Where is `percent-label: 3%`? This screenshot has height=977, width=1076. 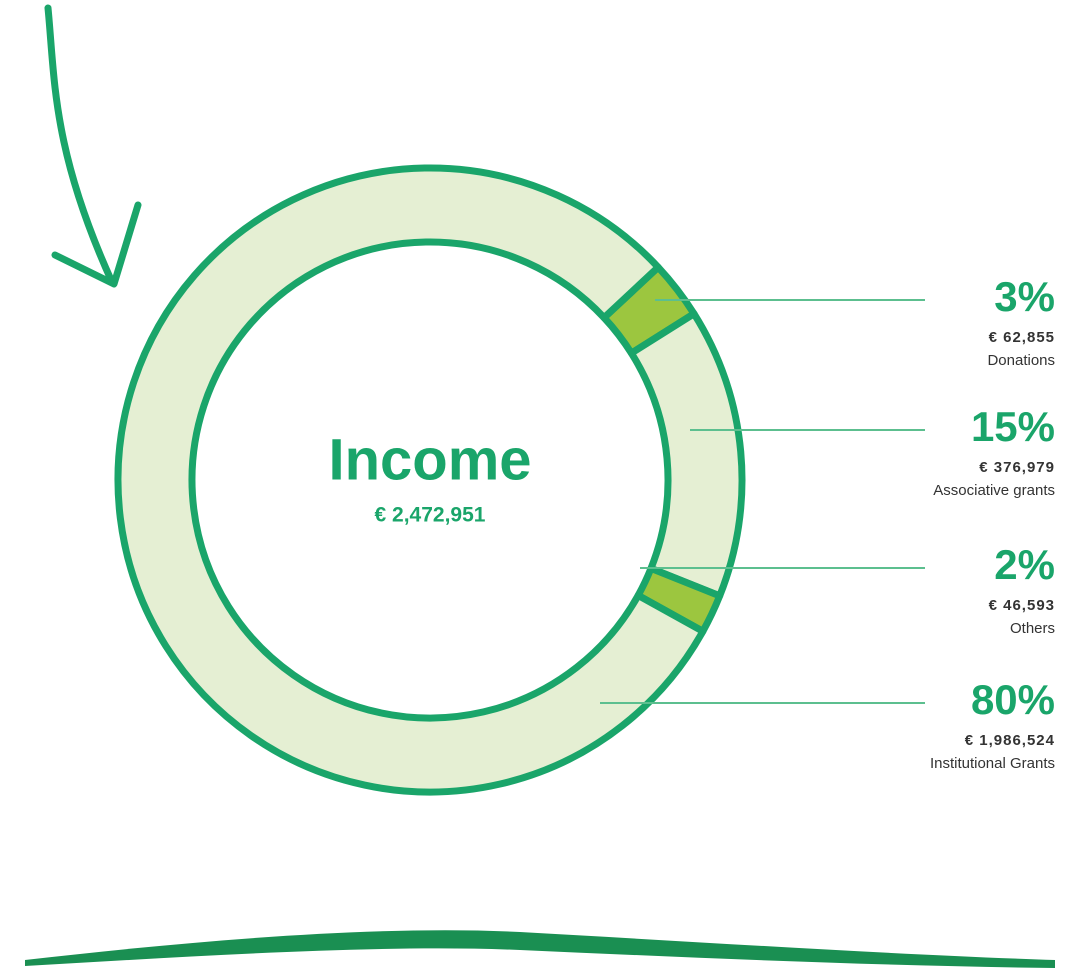
percent-label: 3% is located at coordinates (1024, 296).